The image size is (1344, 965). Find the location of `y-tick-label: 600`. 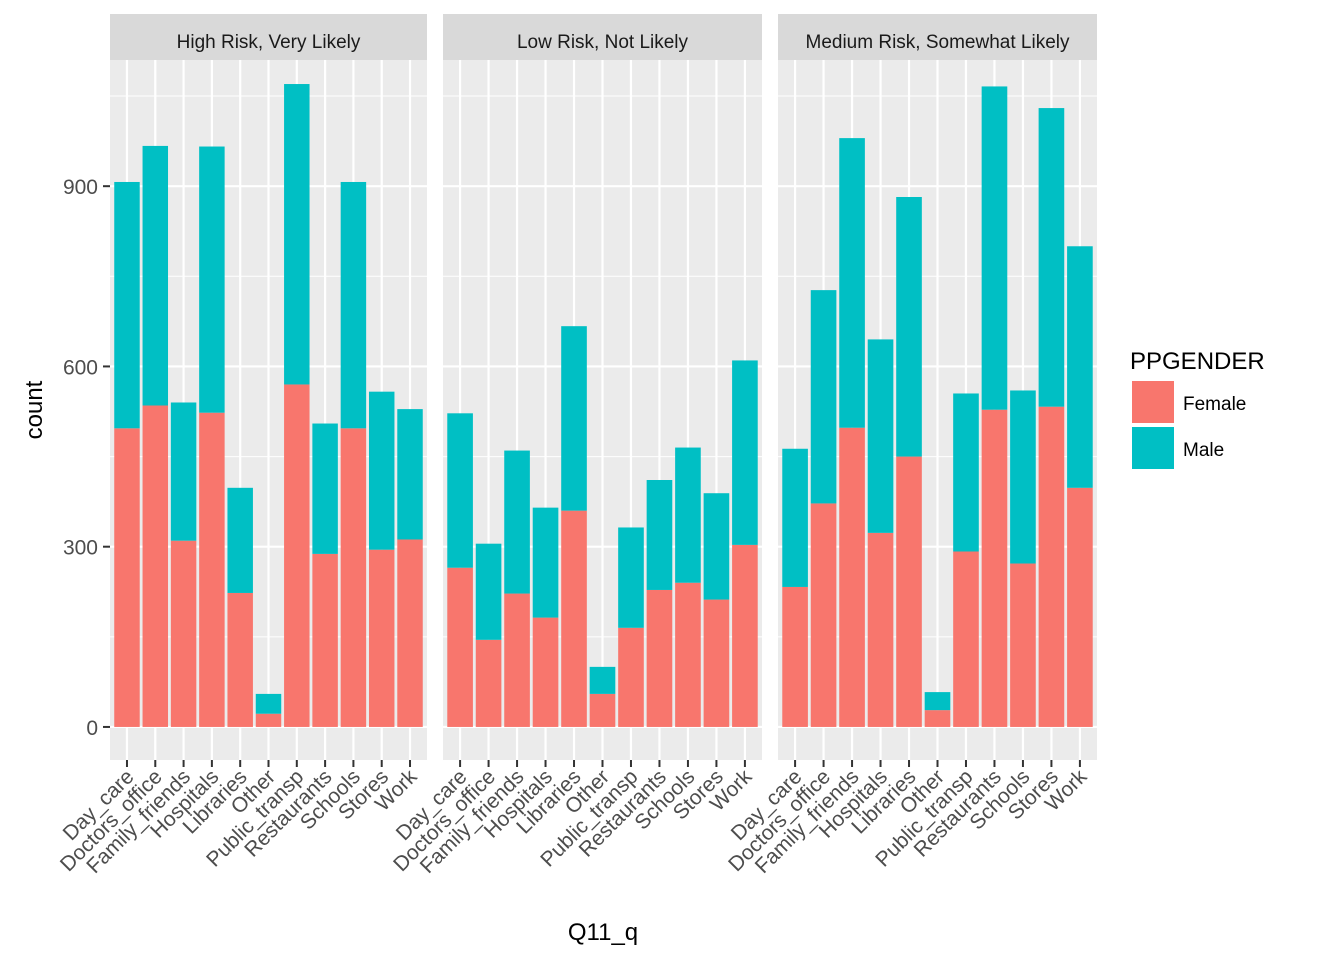

y-tick-label: 600 is located at coordinates (80, 367).